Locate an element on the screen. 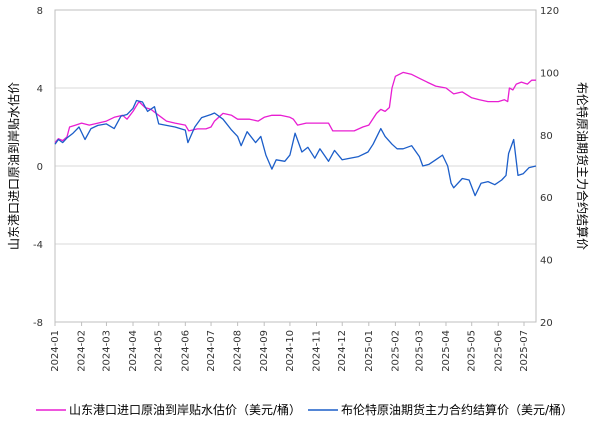 Image resolution: width=598 pixels, height=440 pixels. x-tick-label: 2024-11 is located at coordinates (317, 351).